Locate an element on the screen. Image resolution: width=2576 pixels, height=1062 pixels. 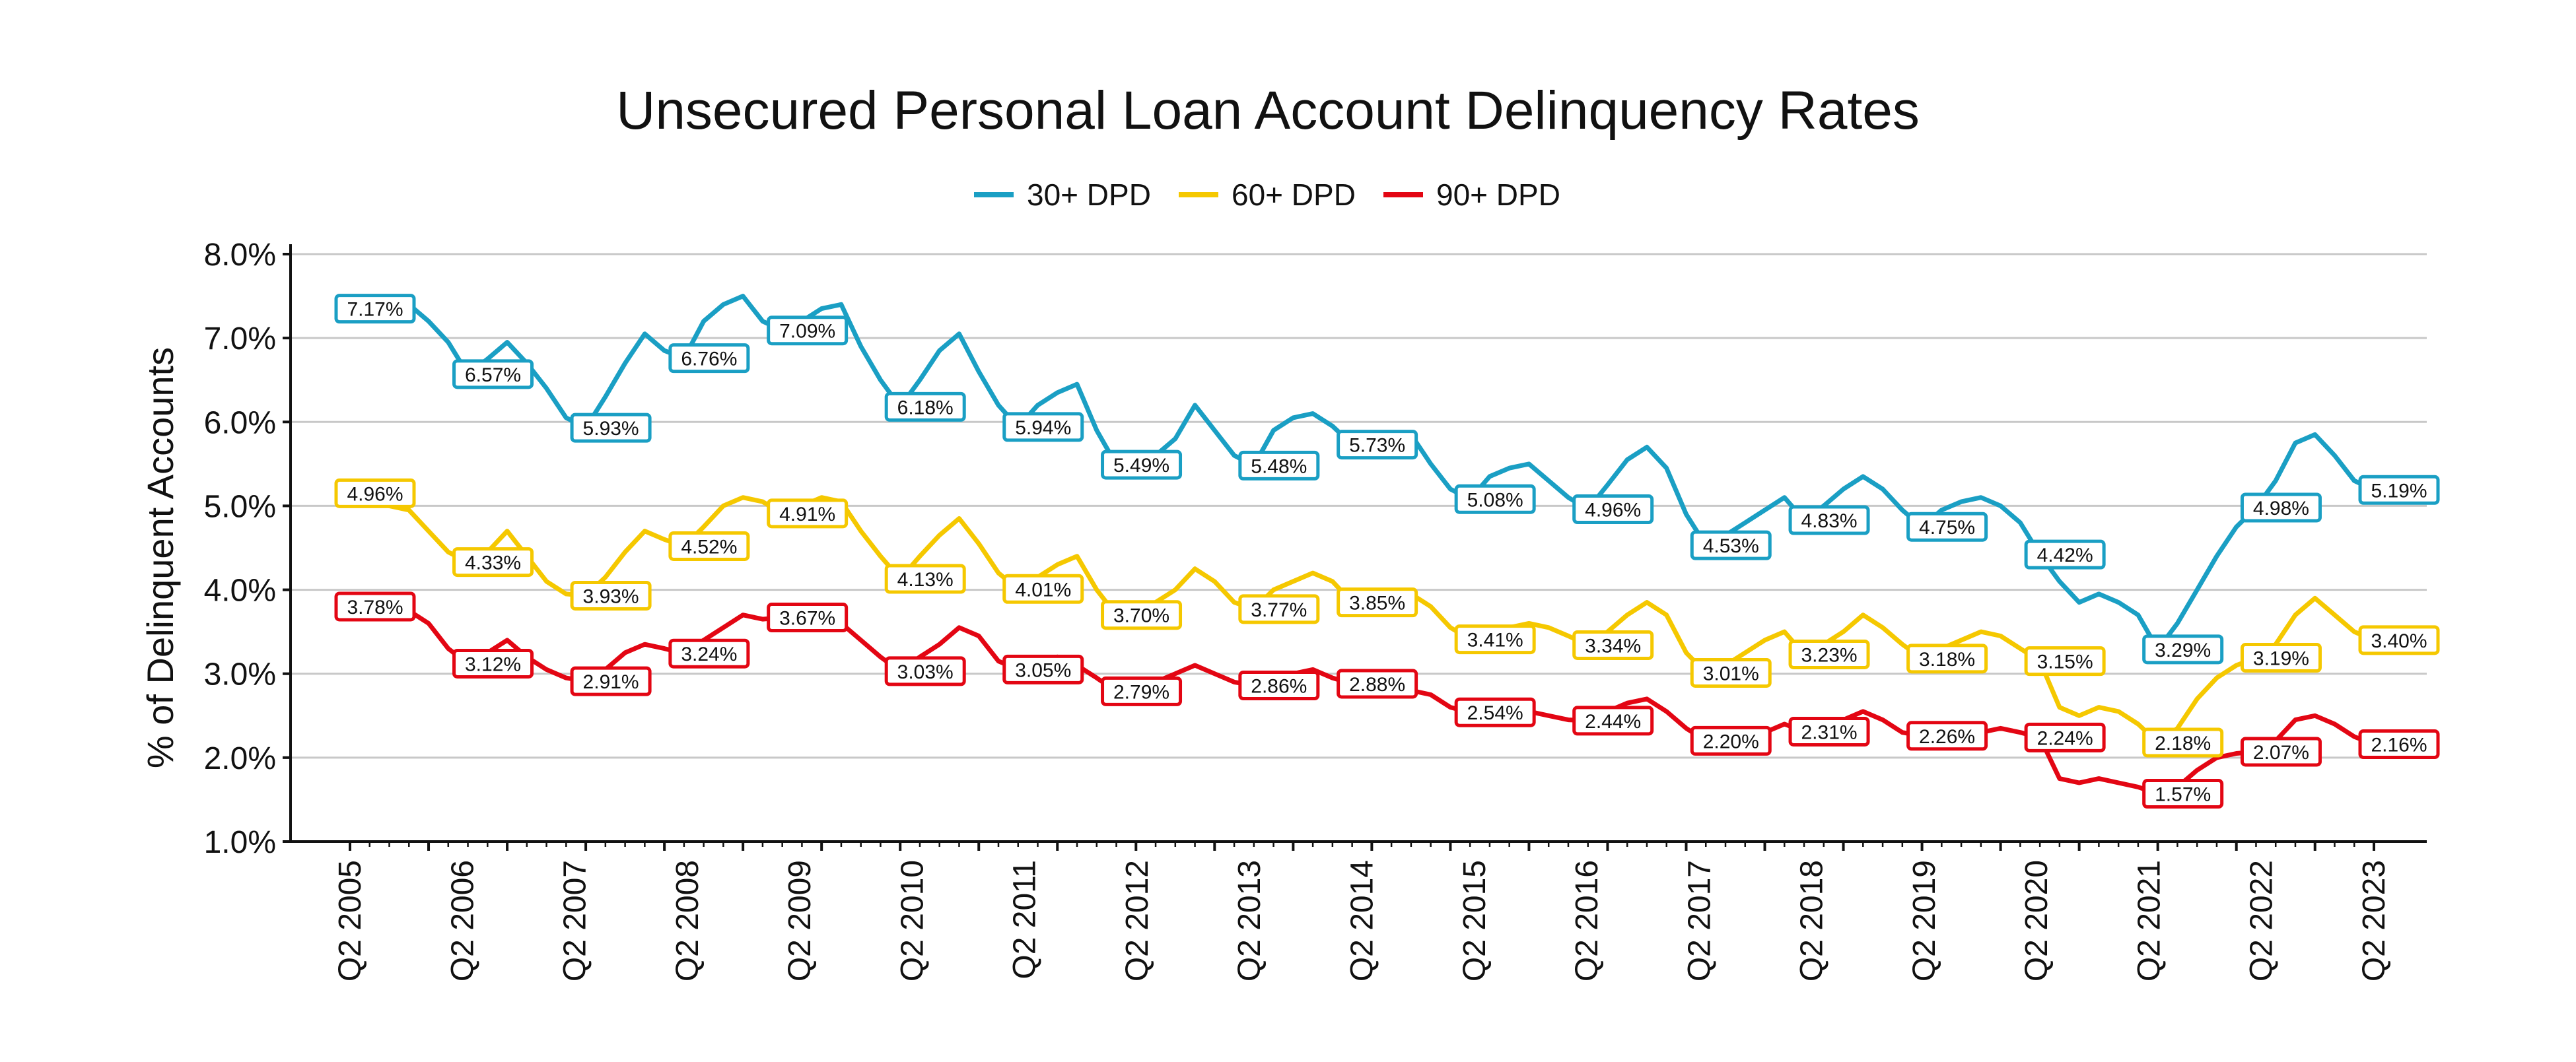
data-label-text: 2.31% is located at coordinates (1829, 732).